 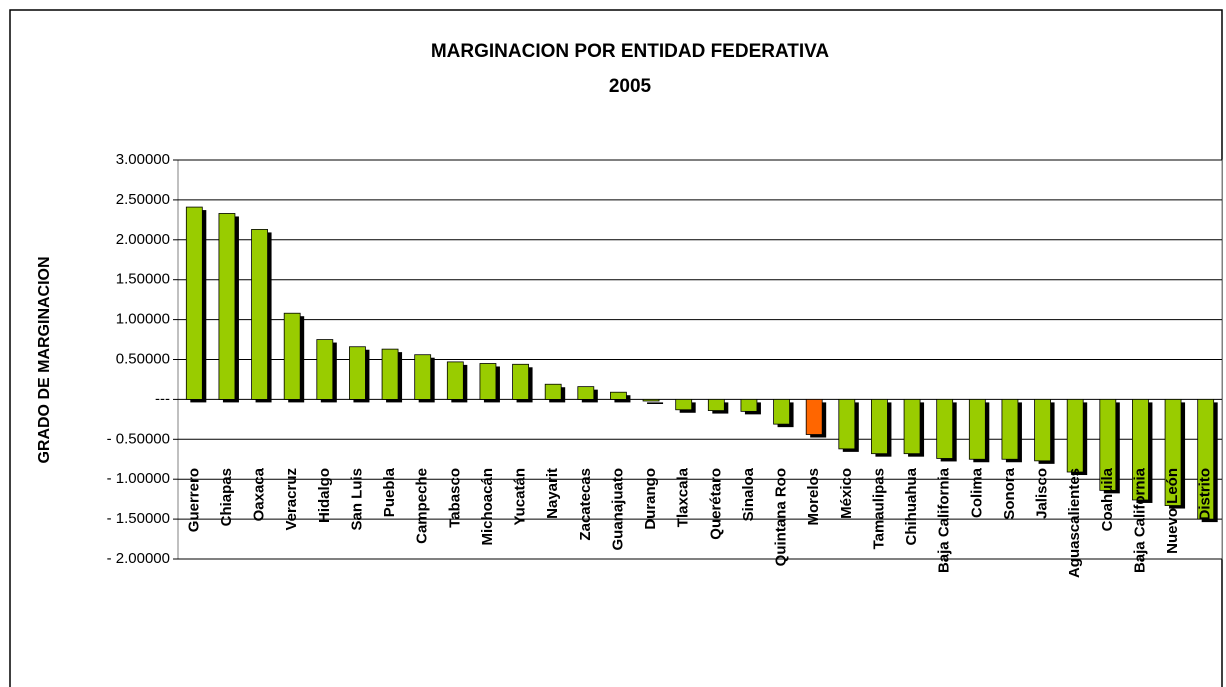 What do you see at coordinates (1172, 511) in the screenshot?
I see `x-tick-label: Nuevo León` at bounding box center [1172, 511].